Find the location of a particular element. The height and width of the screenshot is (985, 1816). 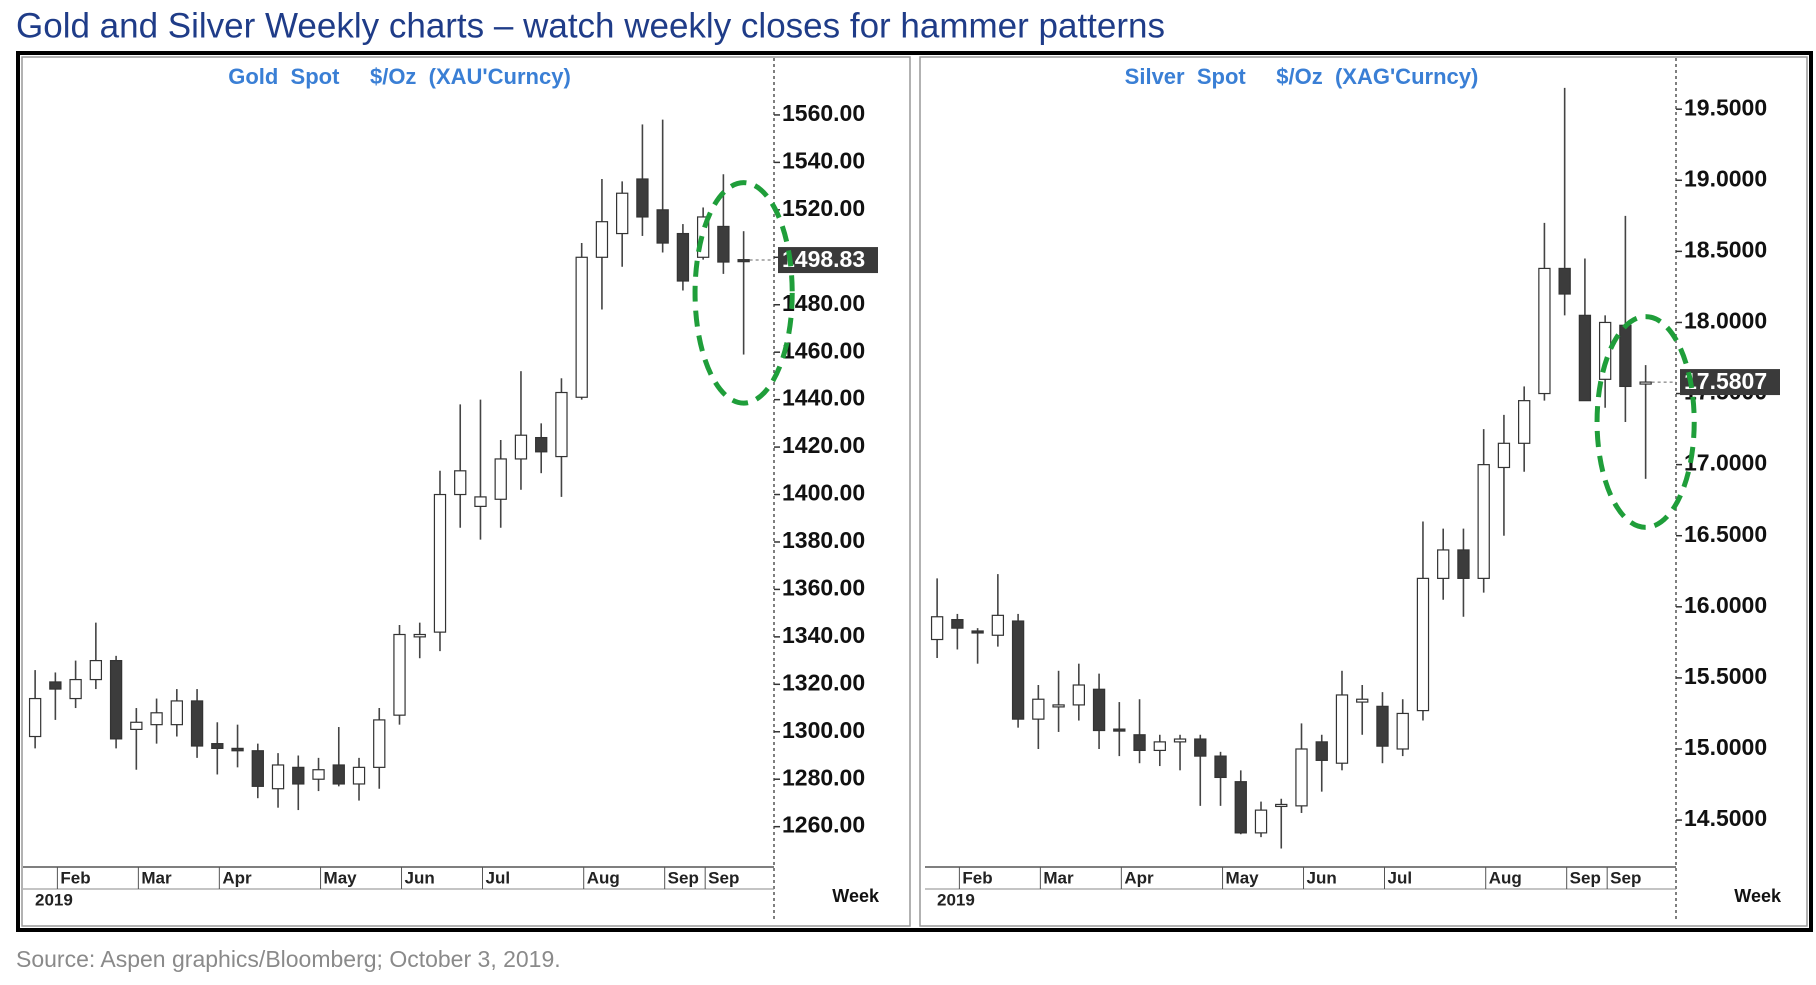

last-value-label: 17.5807 is located at coordinates (1725, 381).